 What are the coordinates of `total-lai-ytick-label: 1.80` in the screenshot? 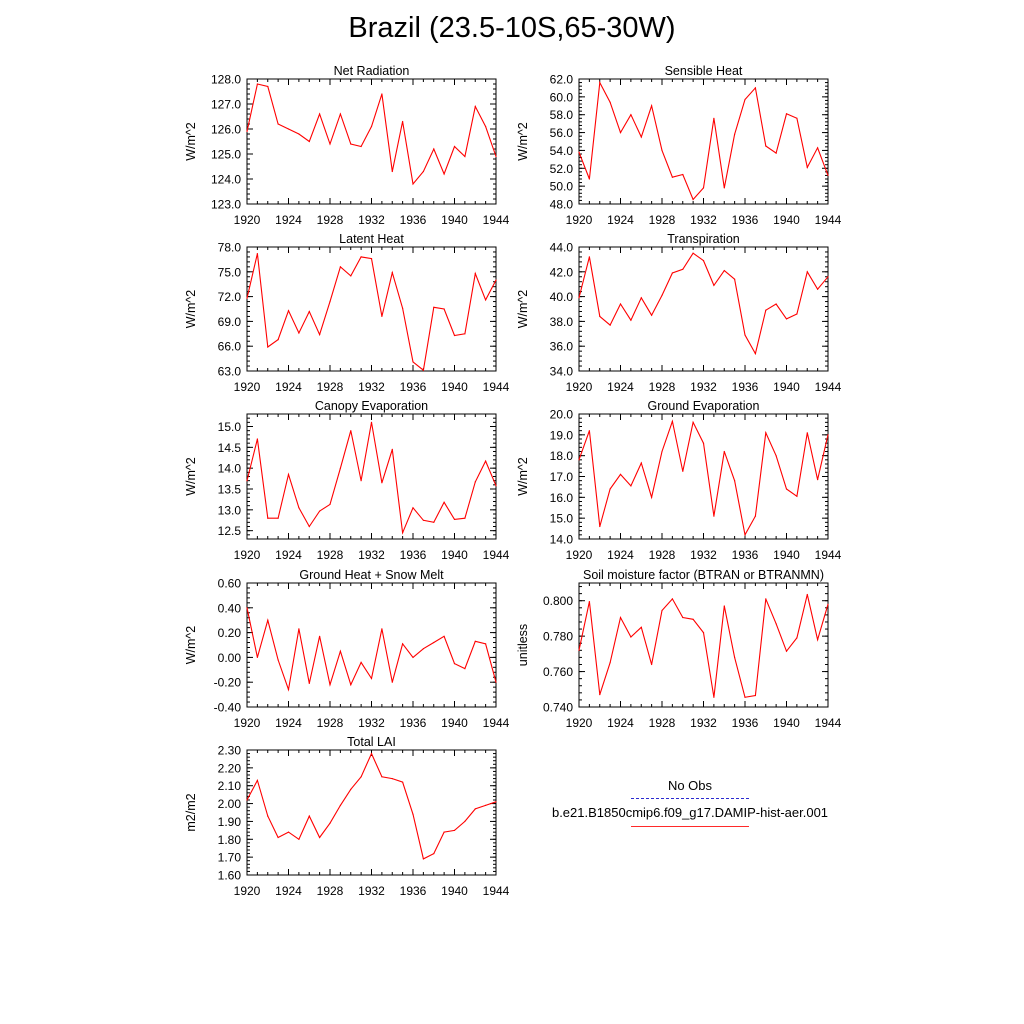 It's located at (230, 840).